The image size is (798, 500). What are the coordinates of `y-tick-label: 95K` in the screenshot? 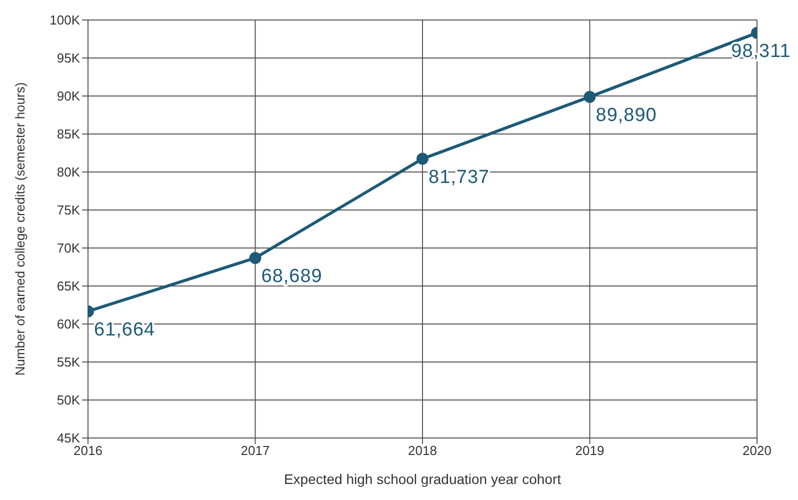 It's located at (68, 58).